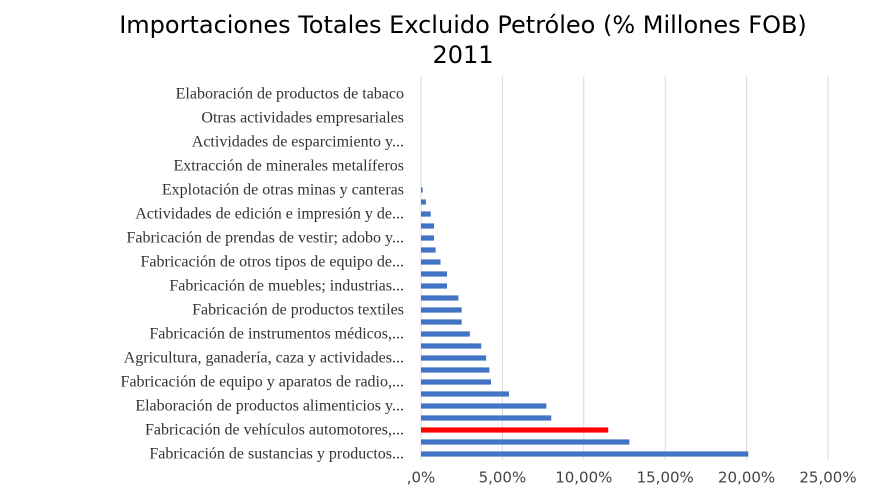  What do you see at coordinates (583, 478) in the screenshot?
I see `x-tick-label: 10,00%` at bounding box center [583, 478].